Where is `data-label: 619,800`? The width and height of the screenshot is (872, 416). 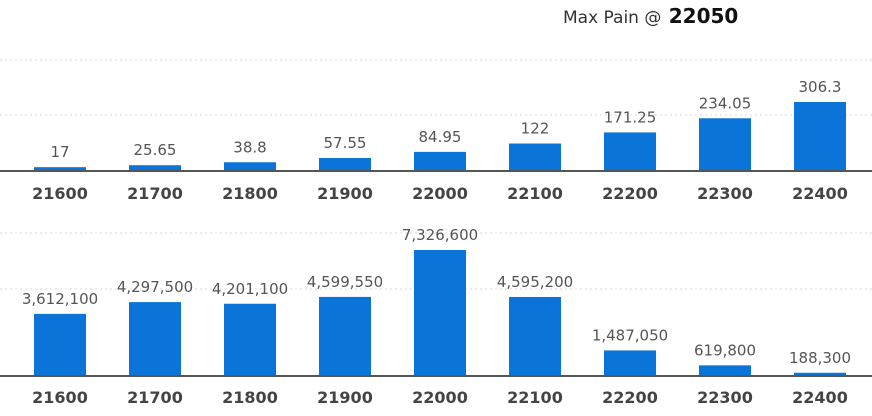 data-label: 619,800 is located at coordinates (725, 350).